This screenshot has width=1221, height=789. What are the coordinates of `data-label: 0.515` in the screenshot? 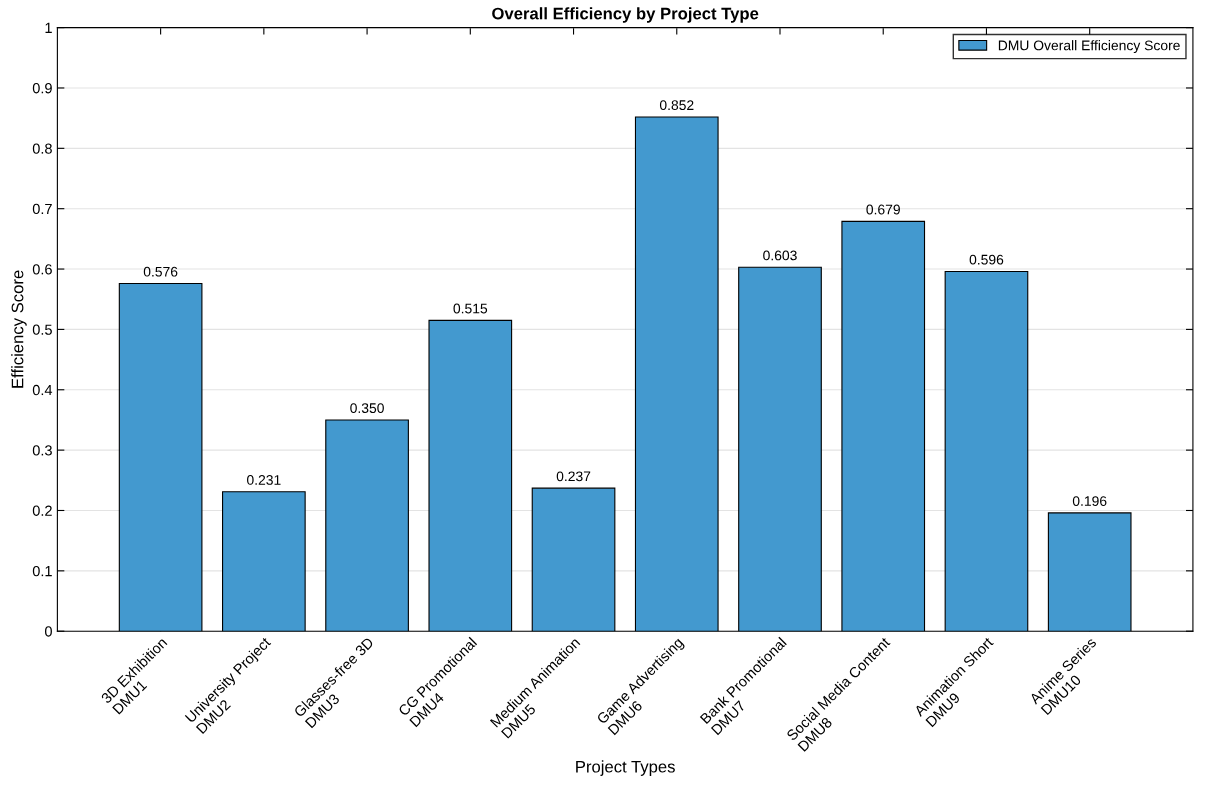 It's located at (470, 308).